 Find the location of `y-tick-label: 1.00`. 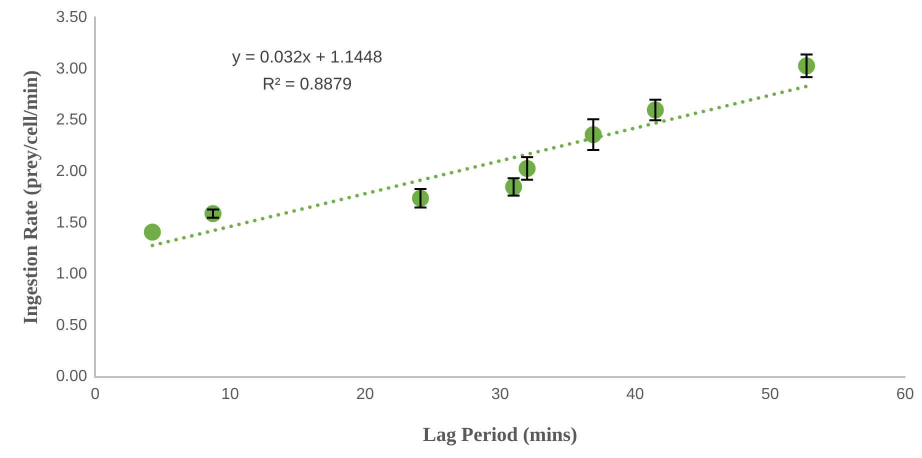

y-tick-label: 1.00 is located at coordinates (72, 274).